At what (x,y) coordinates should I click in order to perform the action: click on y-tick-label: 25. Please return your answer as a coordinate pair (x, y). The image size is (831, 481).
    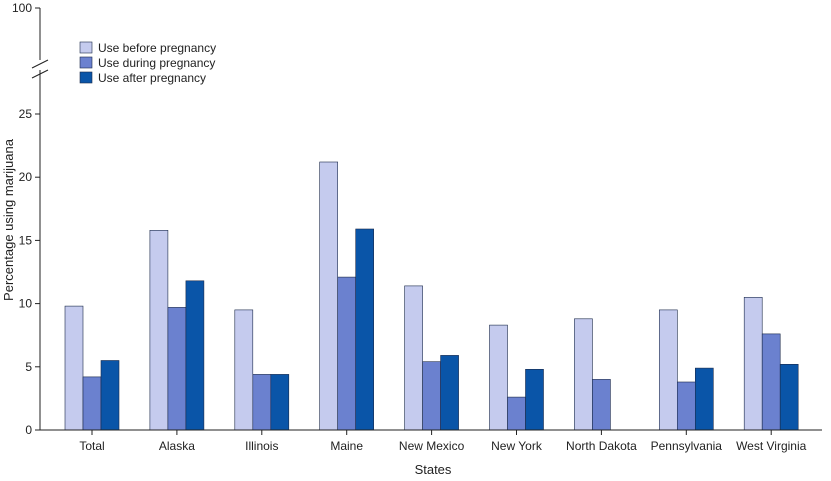
    Looking at the image, I should click on (26, 114).